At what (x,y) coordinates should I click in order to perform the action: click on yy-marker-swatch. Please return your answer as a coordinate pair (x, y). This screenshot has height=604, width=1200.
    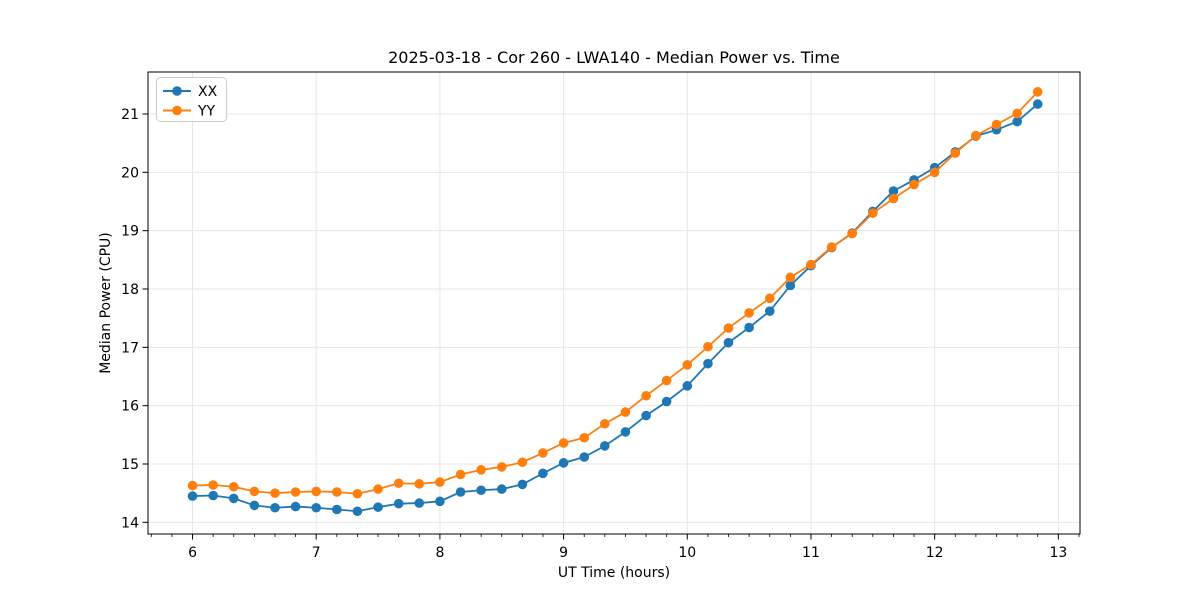
    Looking at the image, I should click on (177, 110).